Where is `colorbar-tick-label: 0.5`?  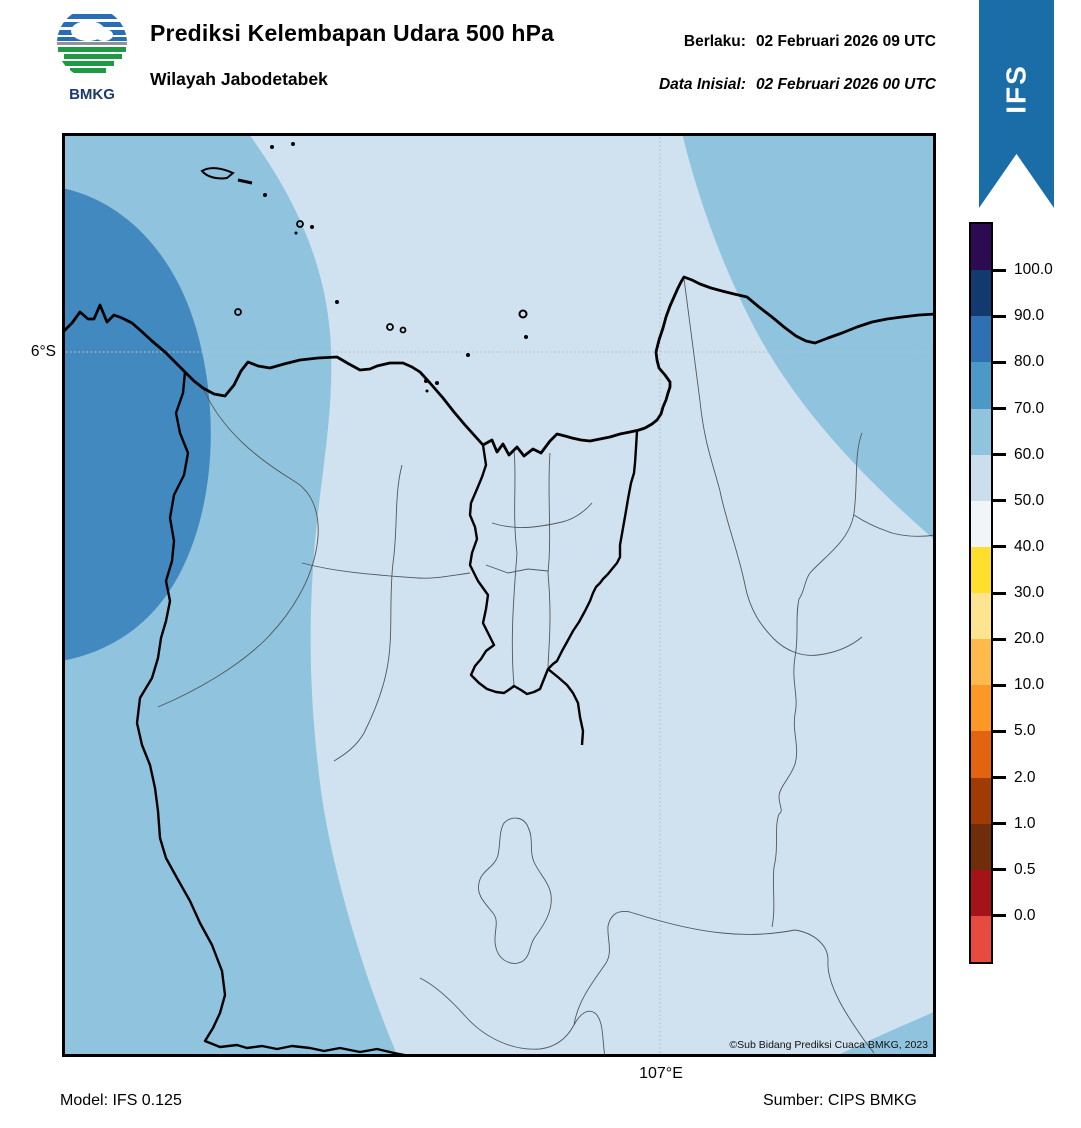
colorbar-tick-label: 0.5 is located at coordinates (1025, 869).